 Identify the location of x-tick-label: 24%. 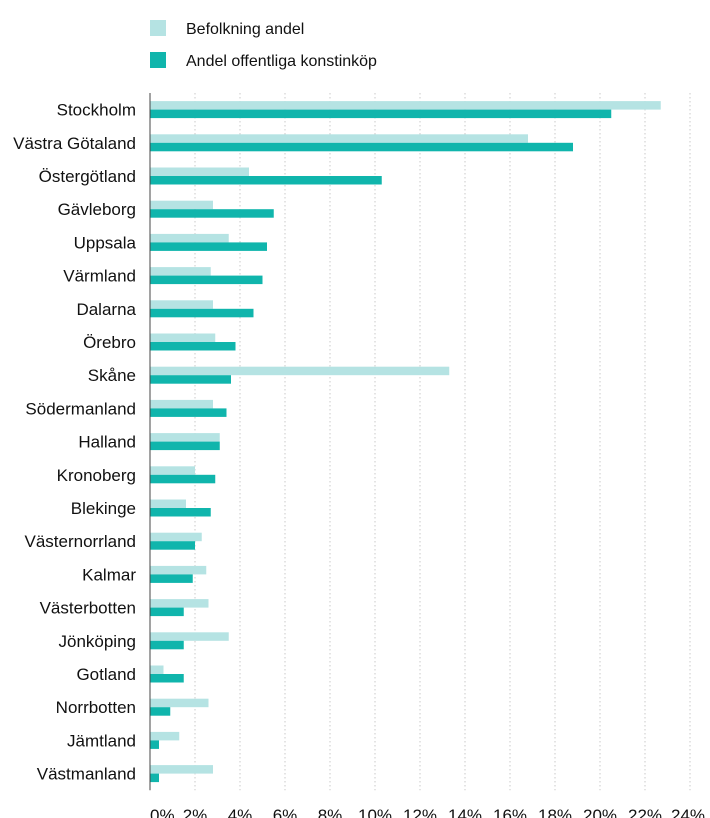
(688, 812).